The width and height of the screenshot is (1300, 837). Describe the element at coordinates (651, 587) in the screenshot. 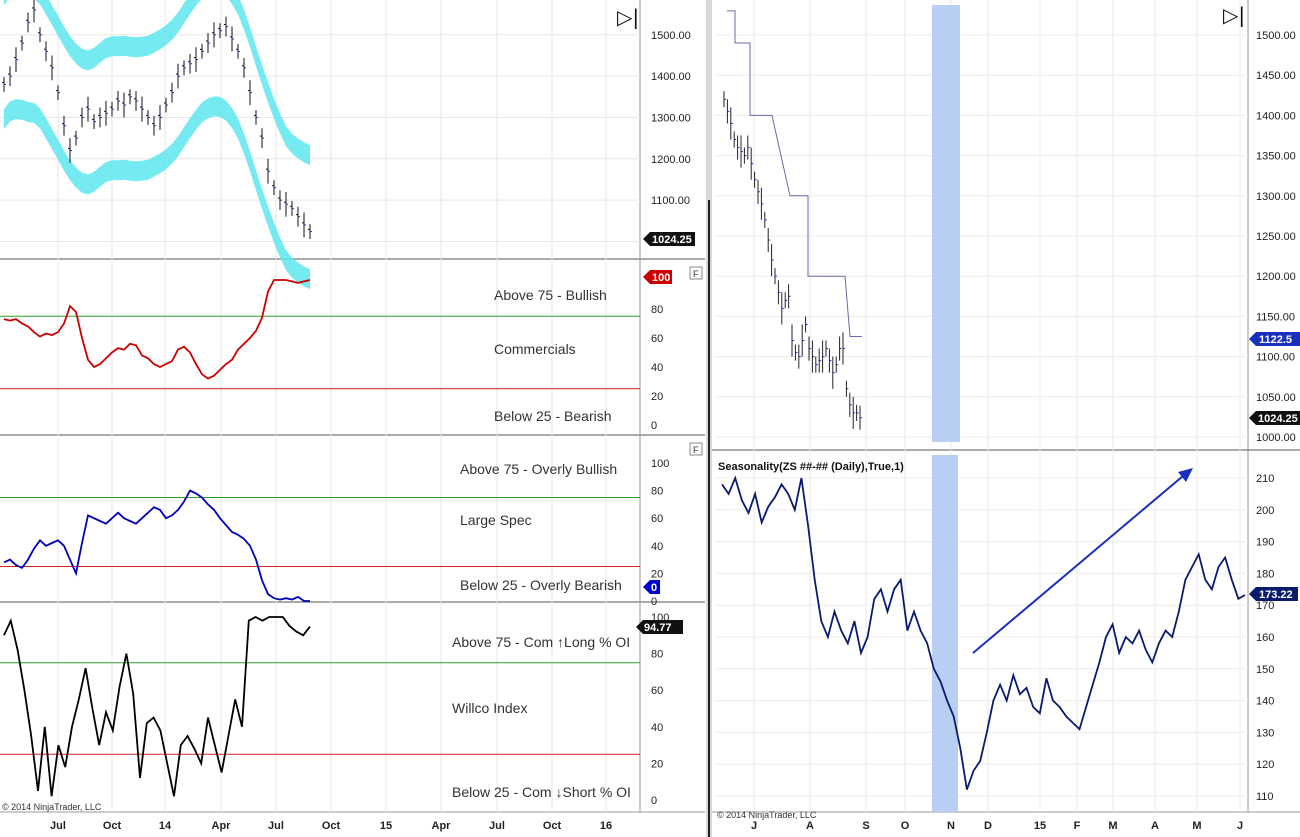

I see `large-spec-last-badge: 0` at that location.